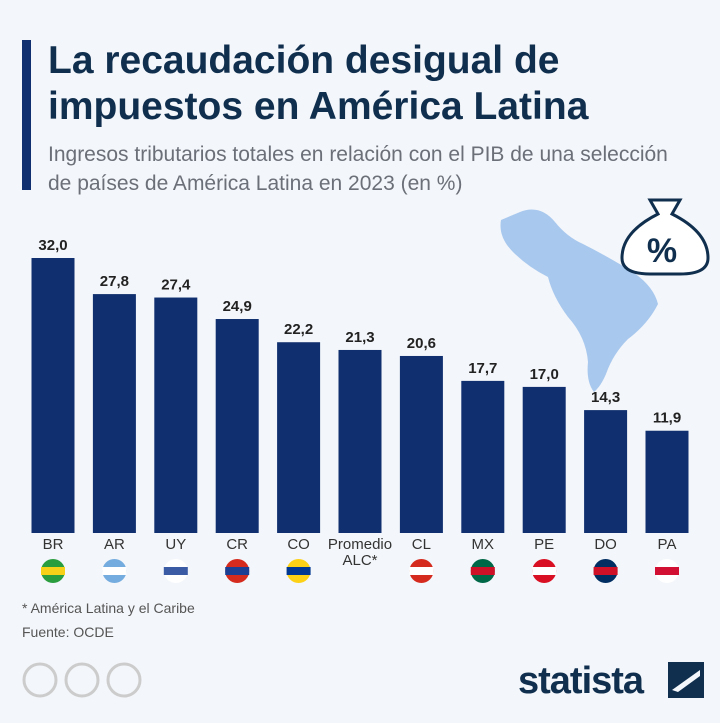 The height and width of the screenshot is (723, 720). What do you see at coordinates (114, 281) in the screenshot?
I see `value-label: 27,8` at bounding box center [114, 281].